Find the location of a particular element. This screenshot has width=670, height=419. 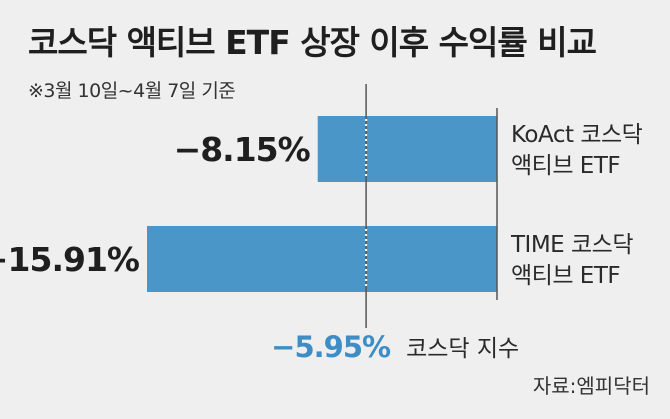

data-label-1: −8.15% is located at coordinates (242, 149).